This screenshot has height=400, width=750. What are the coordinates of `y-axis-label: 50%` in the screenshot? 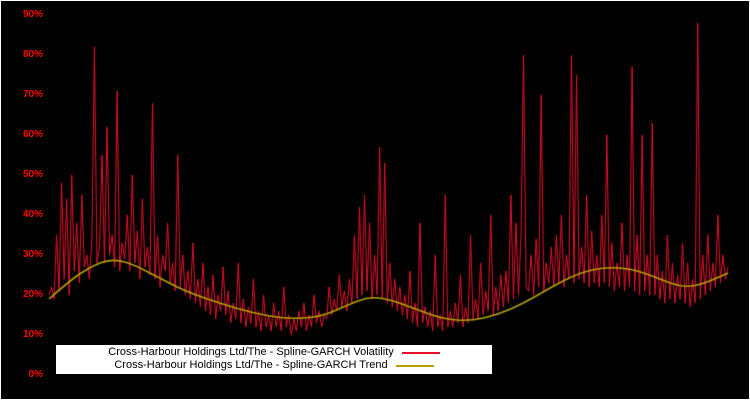 It's located at (32, 174).